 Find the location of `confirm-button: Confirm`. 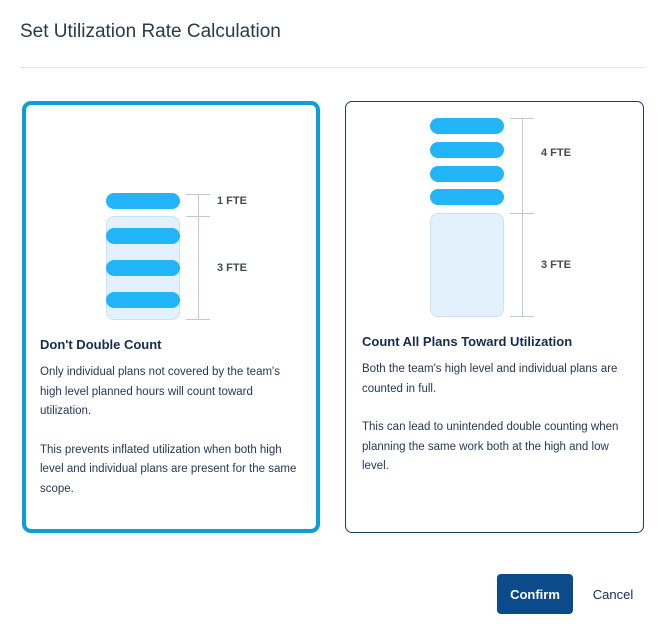

confirm-button: Confirm is located at coordinates (535, 594).